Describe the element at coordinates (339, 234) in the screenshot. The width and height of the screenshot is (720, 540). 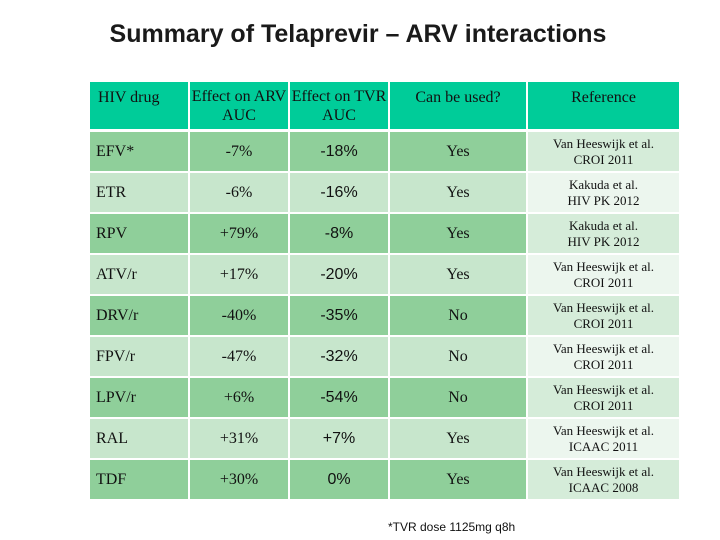
I see `cell-tvr-auc: -8%` at that location.